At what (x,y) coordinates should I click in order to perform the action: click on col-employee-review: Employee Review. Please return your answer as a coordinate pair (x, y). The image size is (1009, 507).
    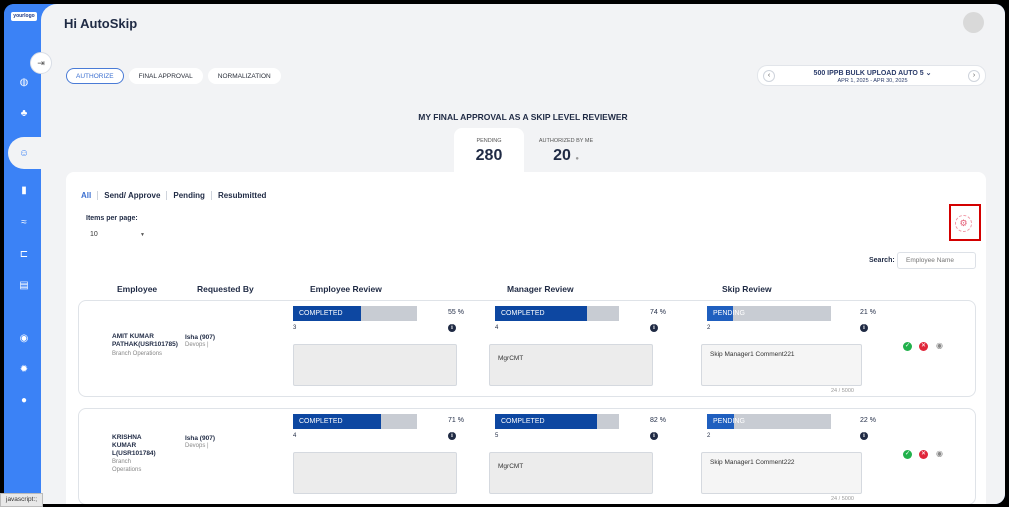
    Looking at the image, I should click on (346, 289).